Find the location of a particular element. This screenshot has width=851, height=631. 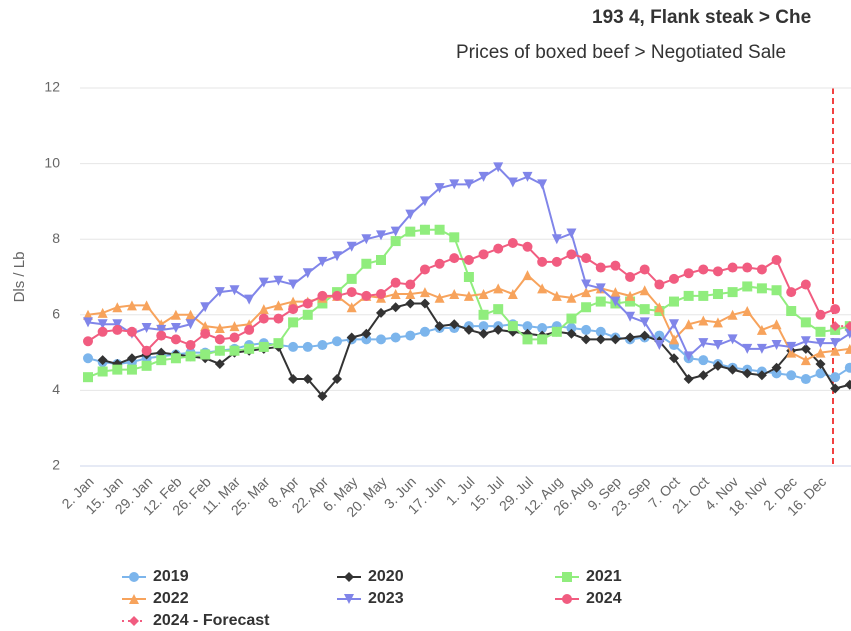

legend-label: 2024 is located at coordinates (604, 598).